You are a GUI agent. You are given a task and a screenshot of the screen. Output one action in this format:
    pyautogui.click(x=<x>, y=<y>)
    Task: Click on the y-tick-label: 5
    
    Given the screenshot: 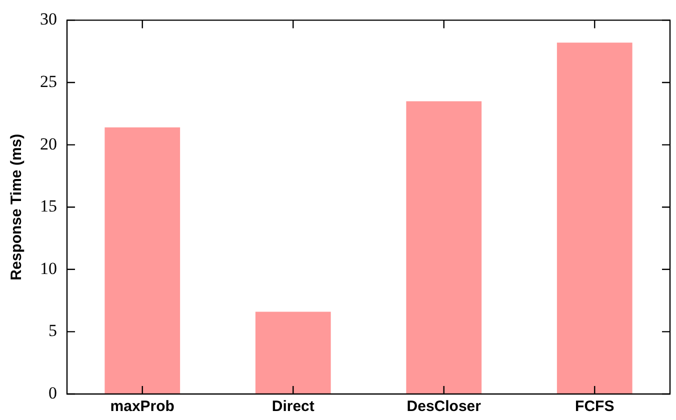 What is the action you would take?
    pyautogui.click(x=52, y=330)
    